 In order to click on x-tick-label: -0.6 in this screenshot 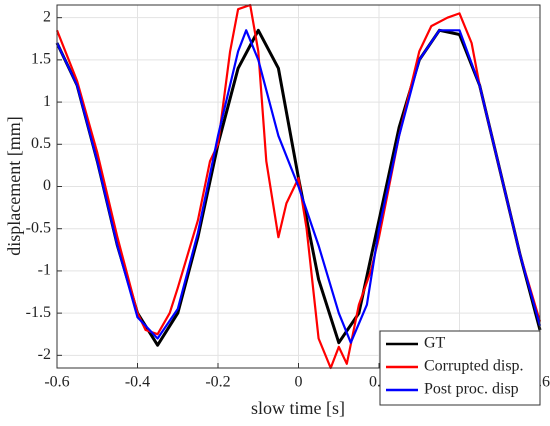, I will do `click(56, 382)`.